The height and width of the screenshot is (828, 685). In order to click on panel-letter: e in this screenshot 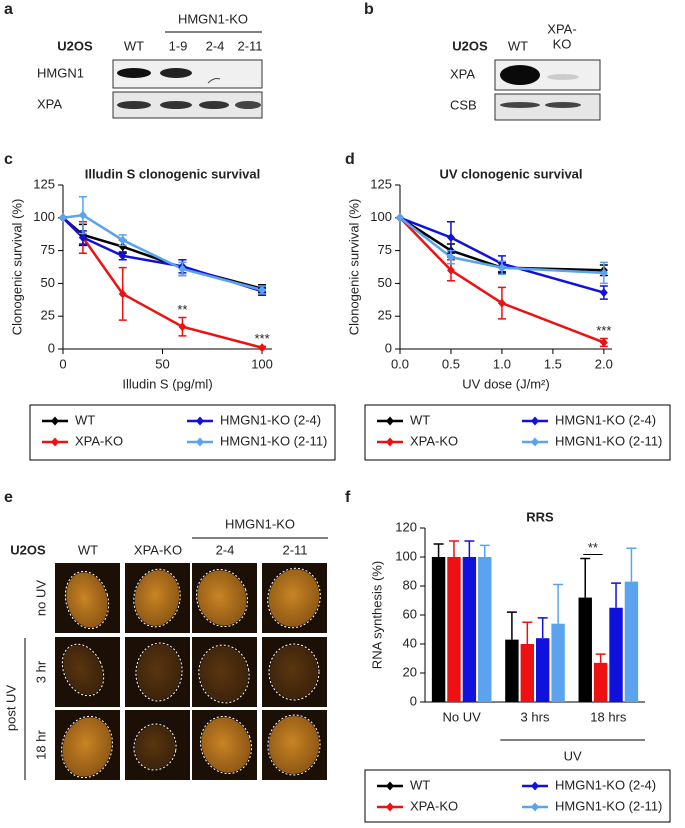, I will do `click(8, 497)`.